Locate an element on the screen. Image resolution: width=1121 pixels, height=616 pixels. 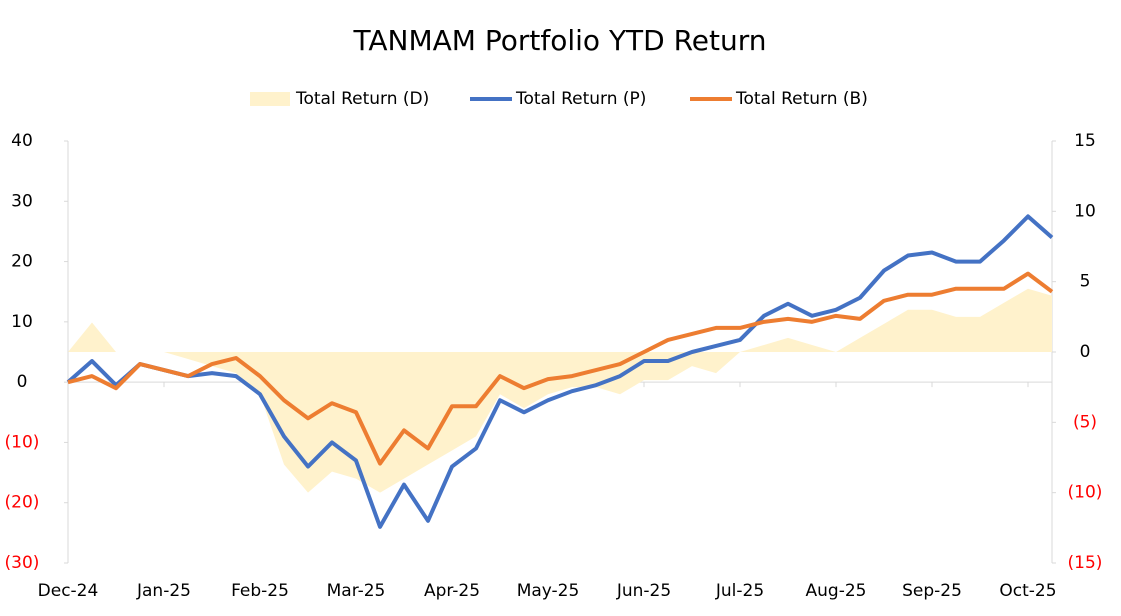
x-tick-label: Sep-25 is located at coordinates (932, 591).